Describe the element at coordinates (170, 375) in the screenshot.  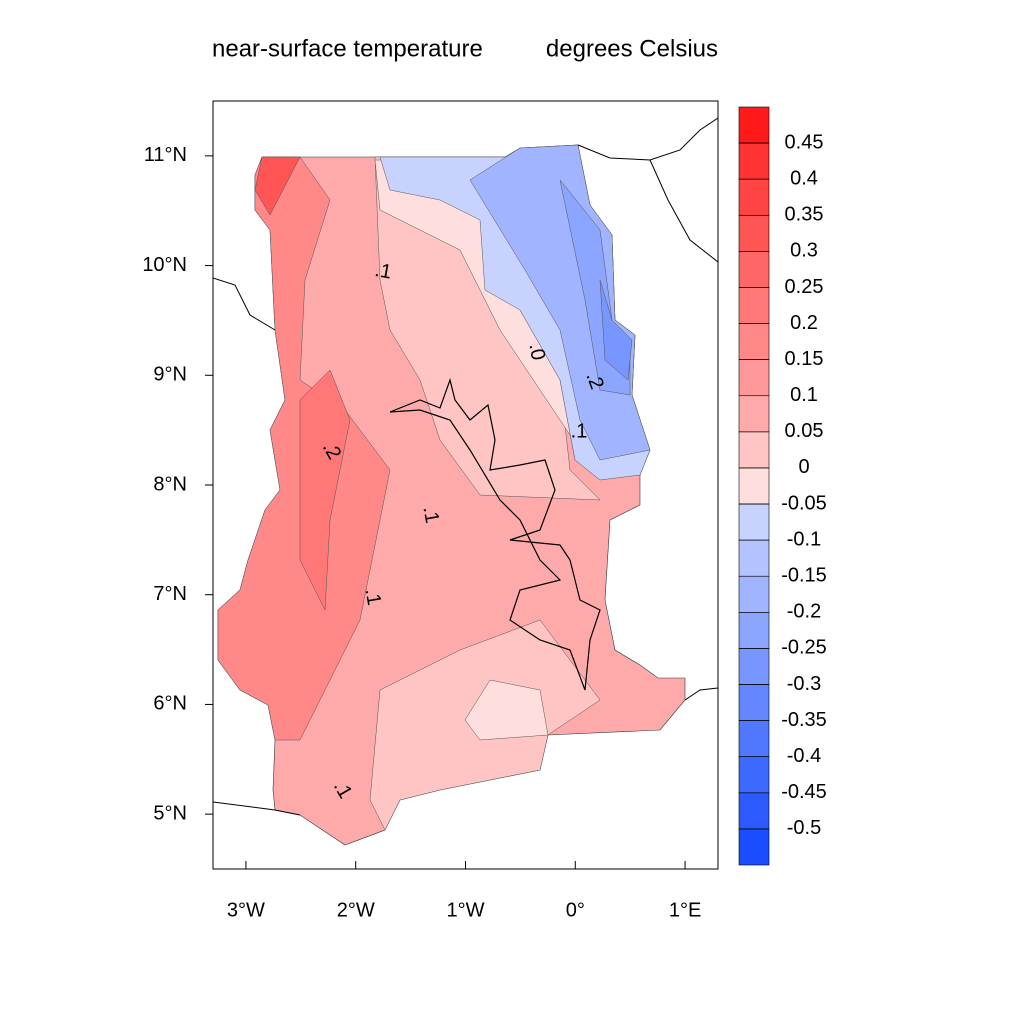
I see `y-tick-label: 9°N` at that location.